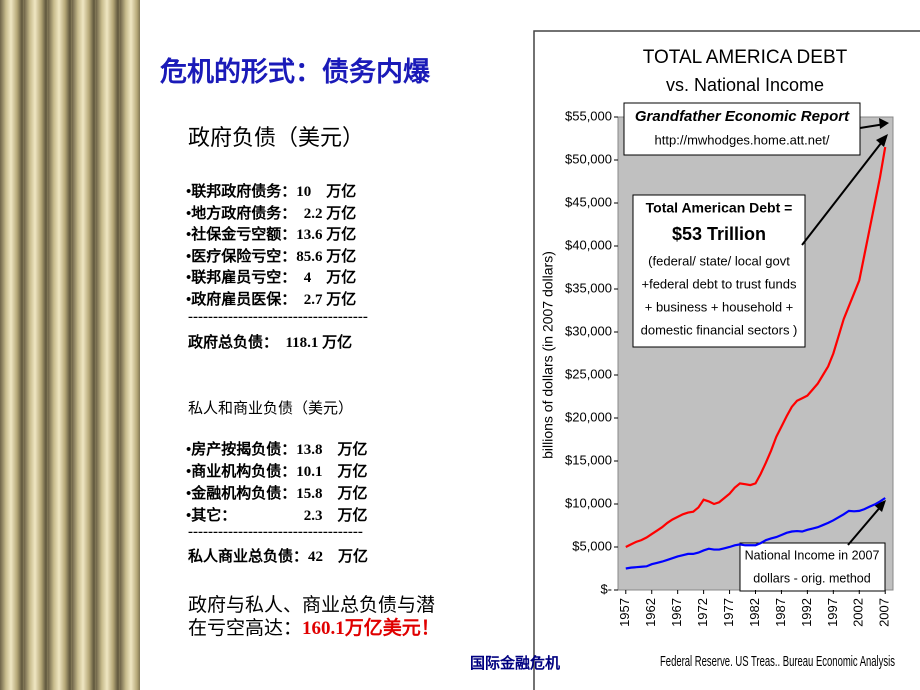 The height and width of the screenshot is (690, 920). Describe the element at coordinates (271, 409) in the screenshot. I see `section-heading: 私人和商业负债（美元）` at that location.